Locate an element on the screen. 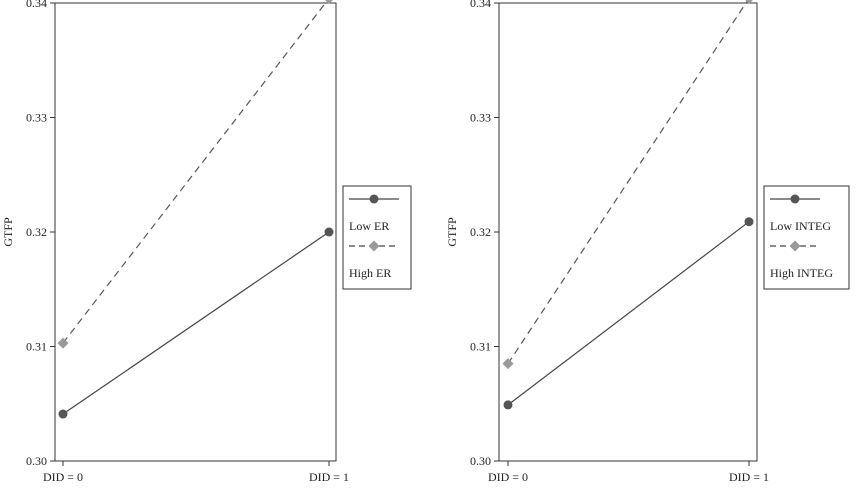 The height and width of the screenshot is (495, 858). legend: Low ER High ER is located at coordinates (377, 237).